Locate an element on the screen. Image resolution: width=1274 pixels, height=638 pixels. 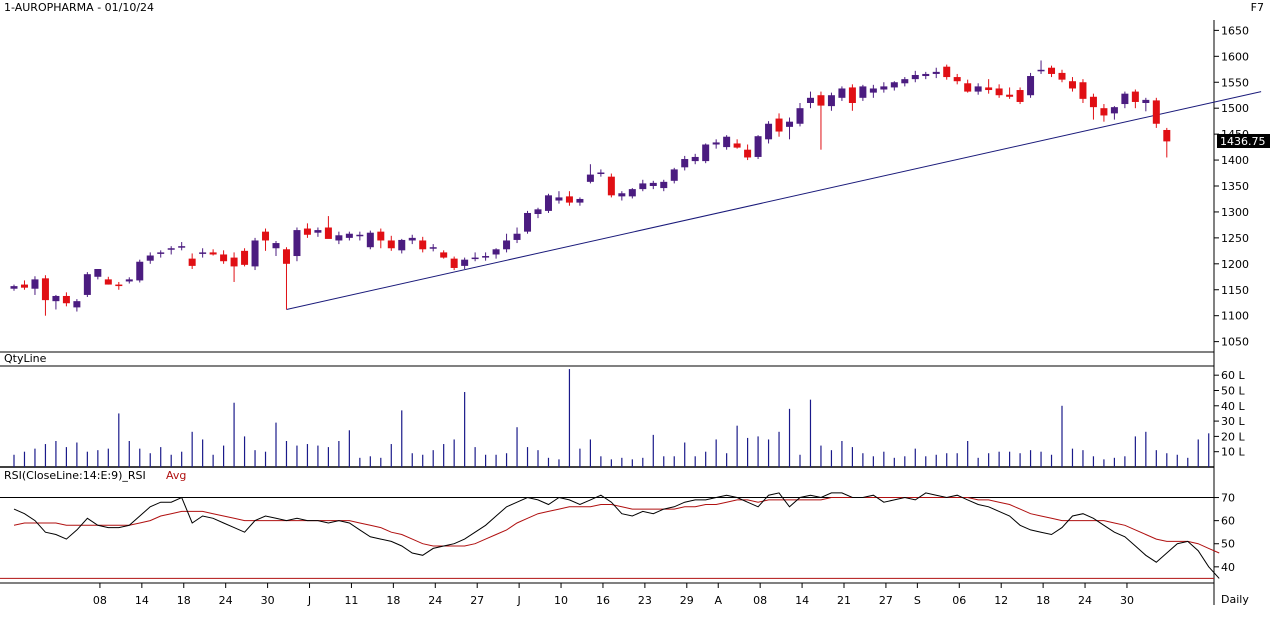
date-tick-label: 14 is located at coordinates (142, 600).